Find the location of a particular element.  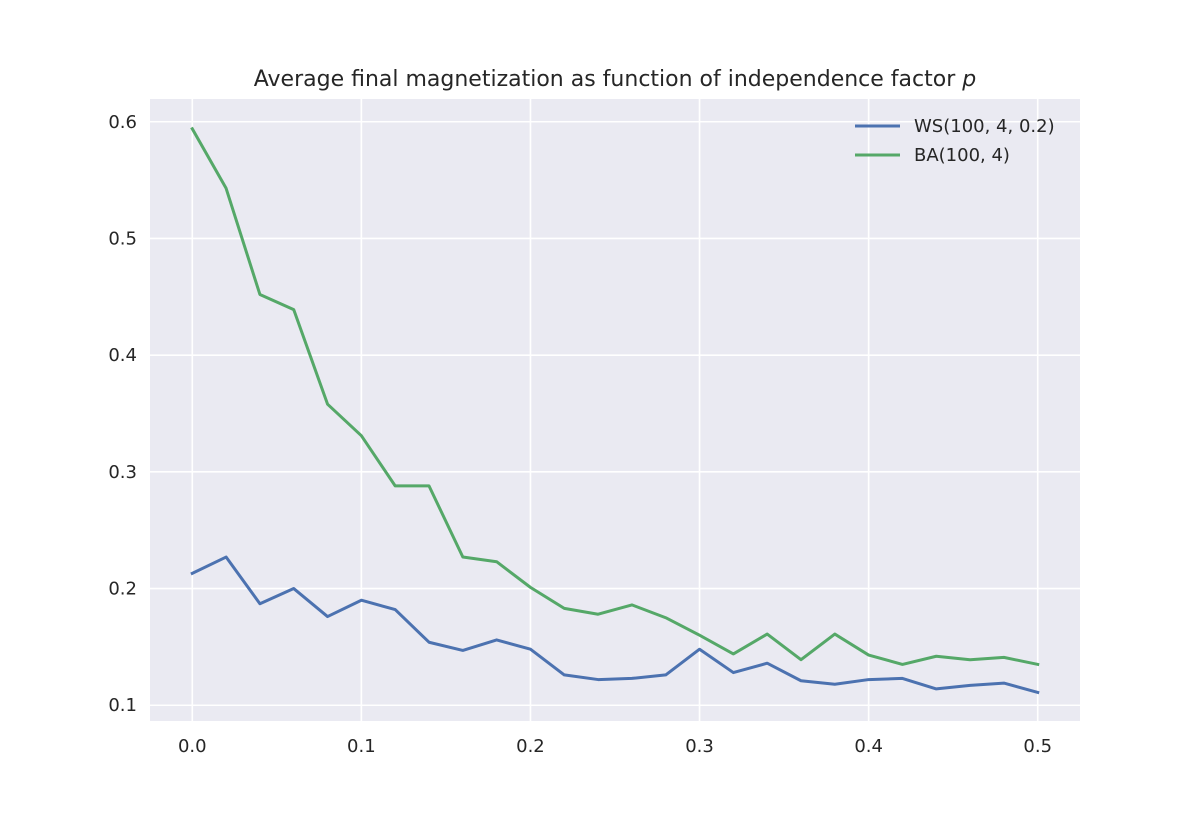

legend-label-1: WS(100, 4, 0.2) is located at coordinates (984, 126).